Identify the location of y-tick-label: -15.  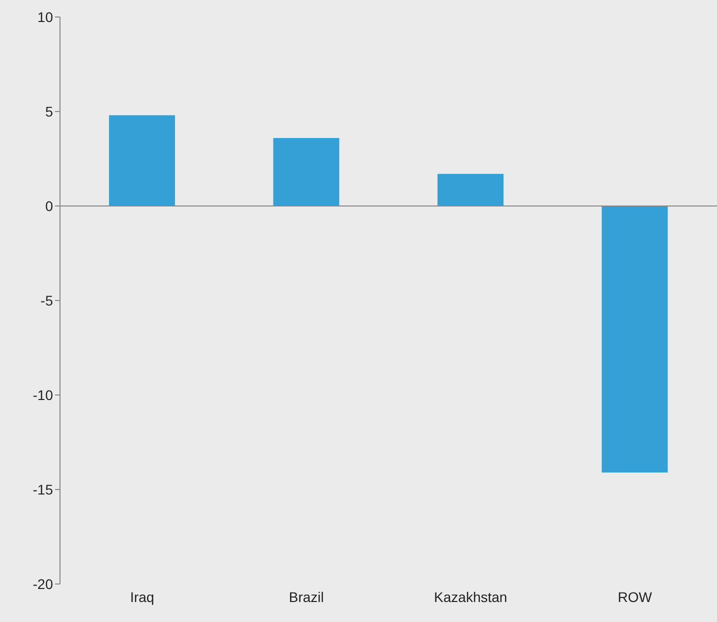
(43, 489).